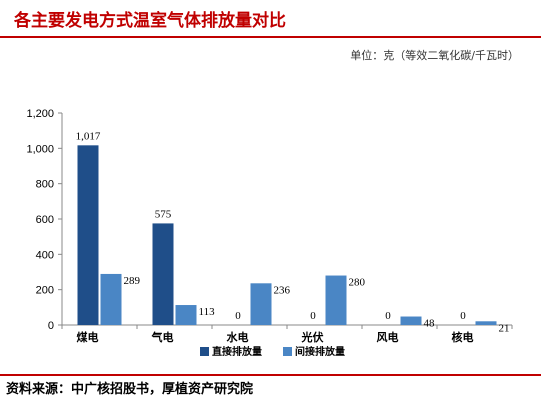 This screenshot has width=541, height=407. I want to click on legend-label-indirect: 间接排放量, so click(320, 351).